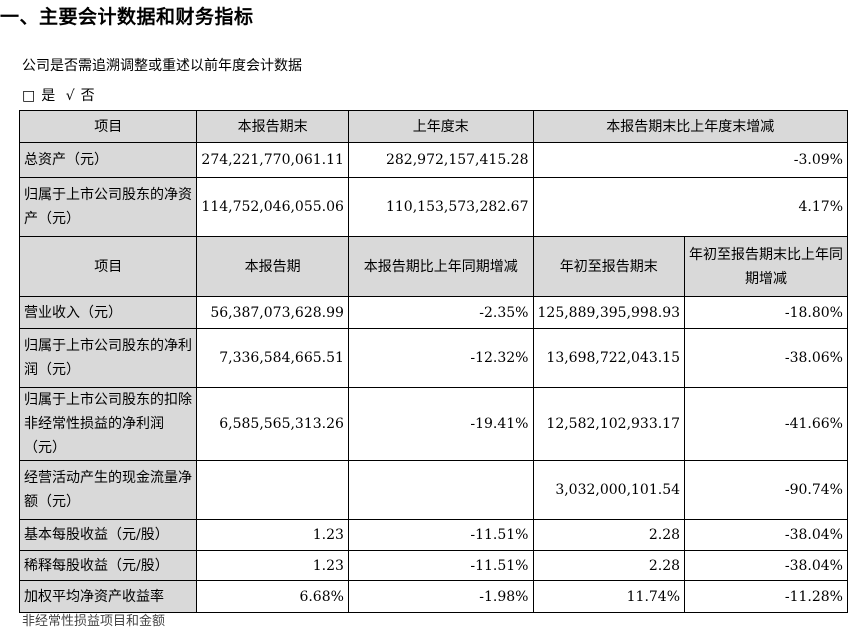 Image resolution: width=848 pixels, height=629 pixels. I want to click on table2-header-item: 项目, so click(108, 266).